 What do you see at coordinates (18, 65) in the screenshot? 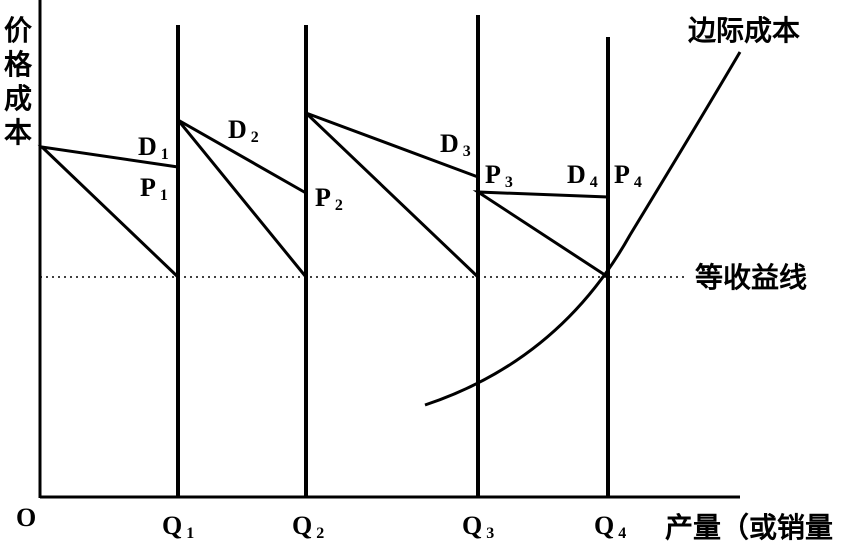
I see `y-axis-label: 格` at bounding box center [18, 65].